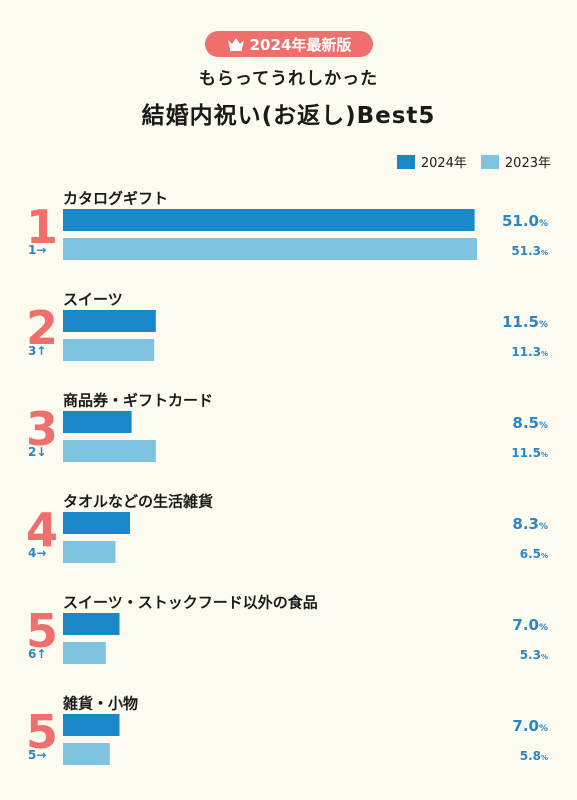  I want to click on previous-rank-indicator: 4→, so click(37, 553).